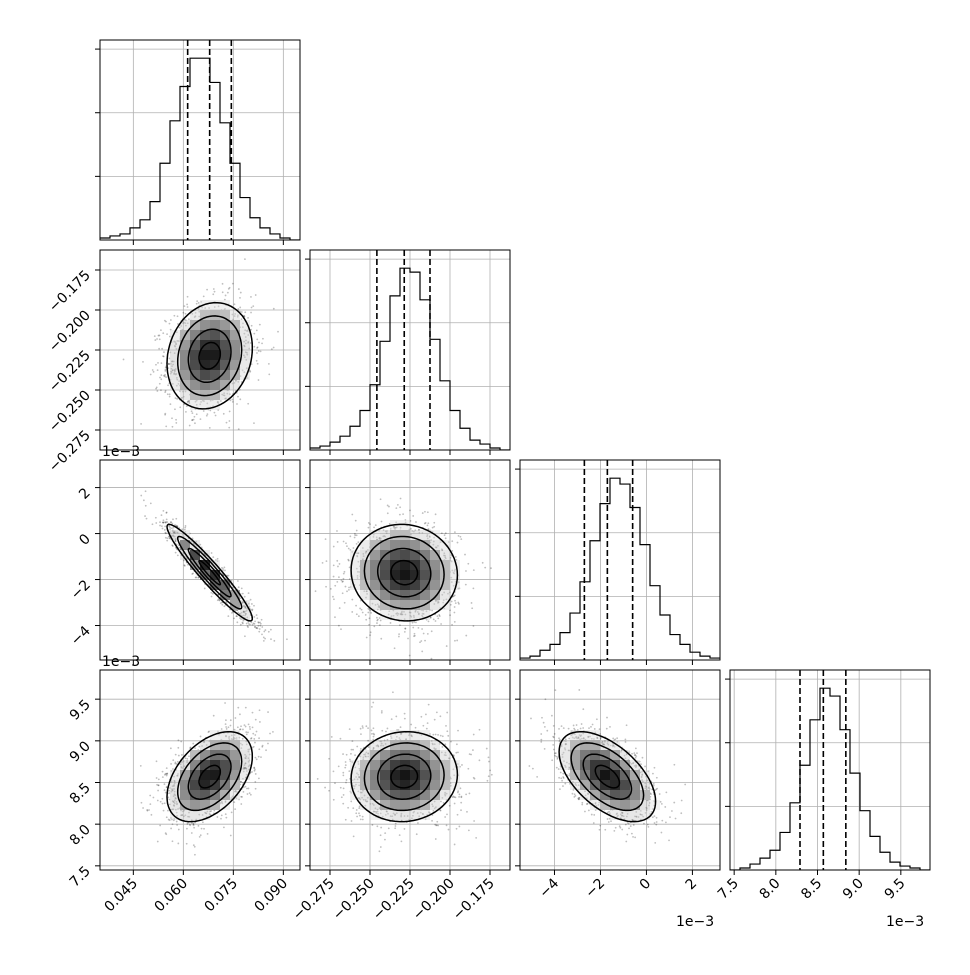 The image size is (970, 975). I want to click on y-tick-label: 7.5, so click(80, 876).